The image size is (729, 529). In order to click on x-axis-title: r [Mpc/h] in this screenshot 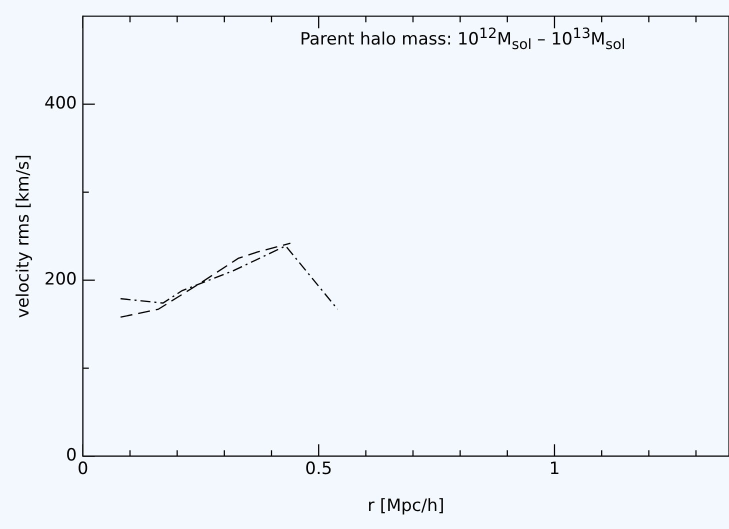, I will do `click(405, 506)`.